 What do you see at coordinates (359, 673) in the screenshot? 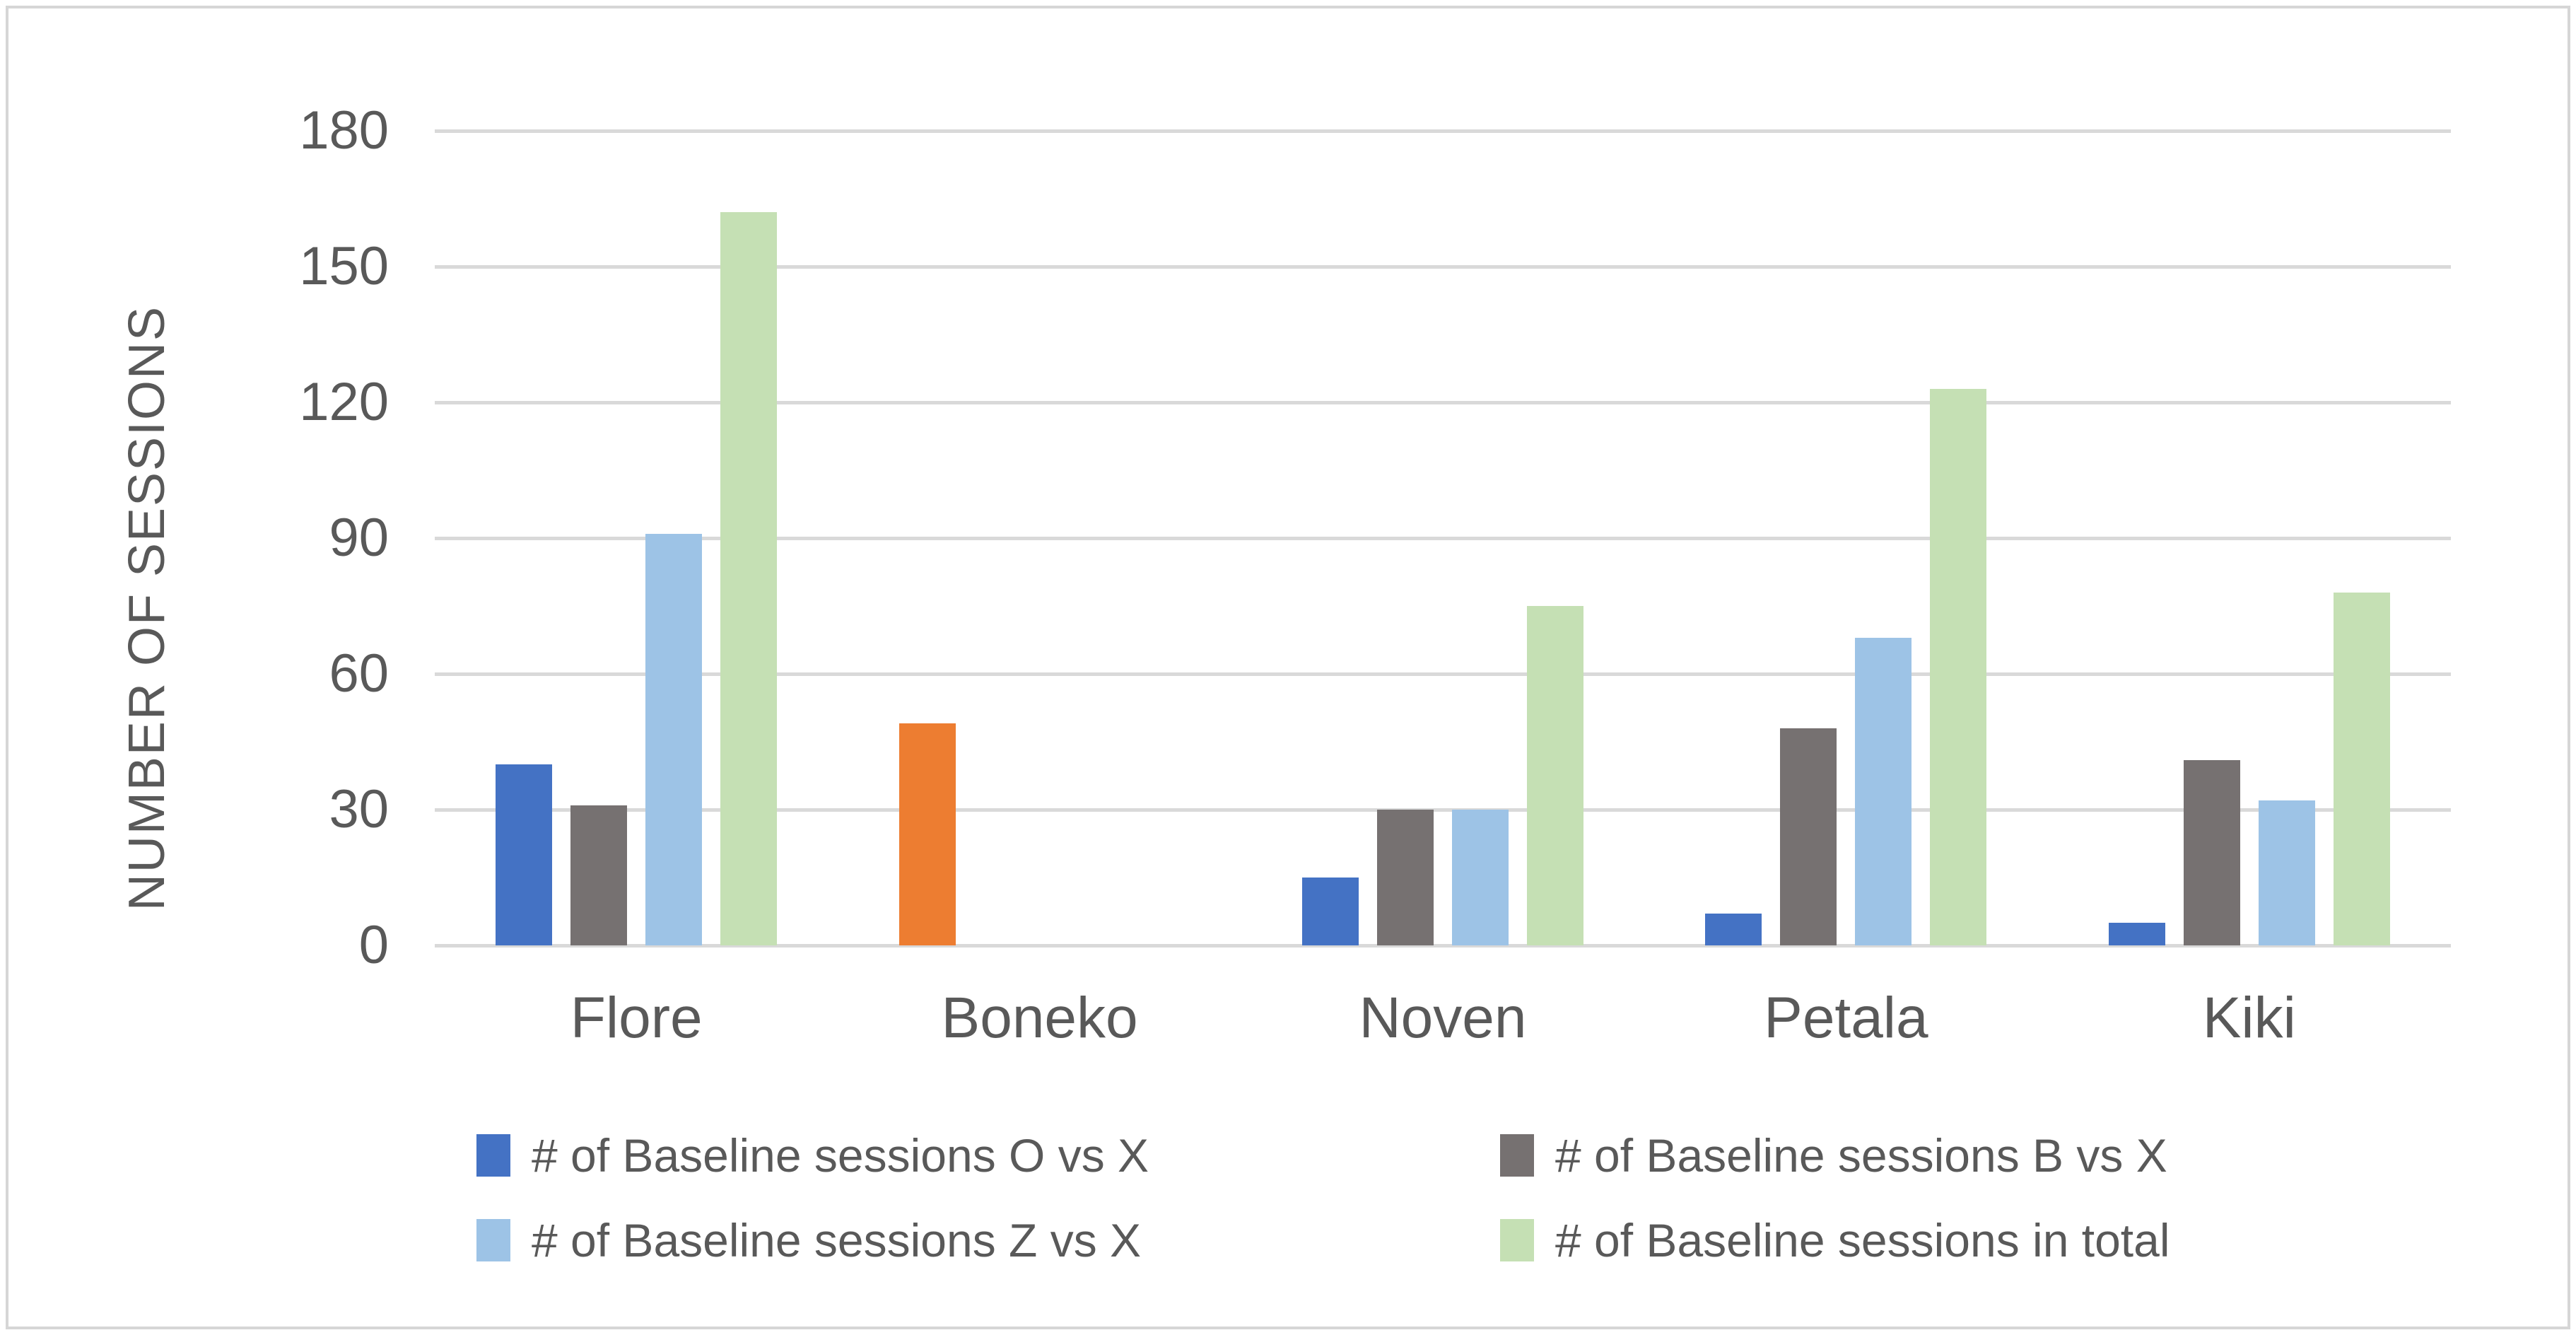
I see `y-tick-label-60: 60` at bounding box center [359, 673].